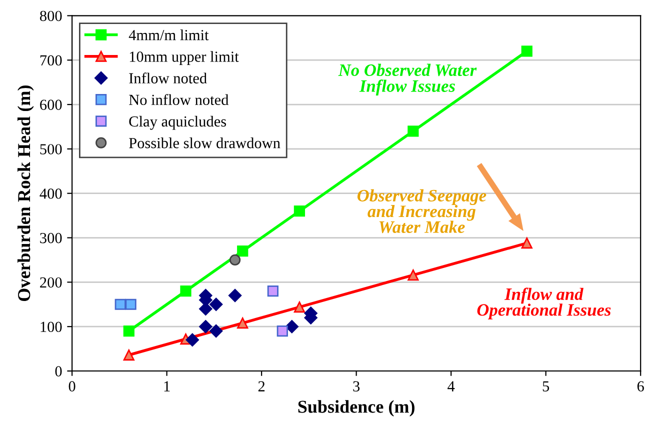  What do you see at coordinates (51, 327) in the screenshot?
I see `y-tick-label: 100` at bounding box center [51, 327].